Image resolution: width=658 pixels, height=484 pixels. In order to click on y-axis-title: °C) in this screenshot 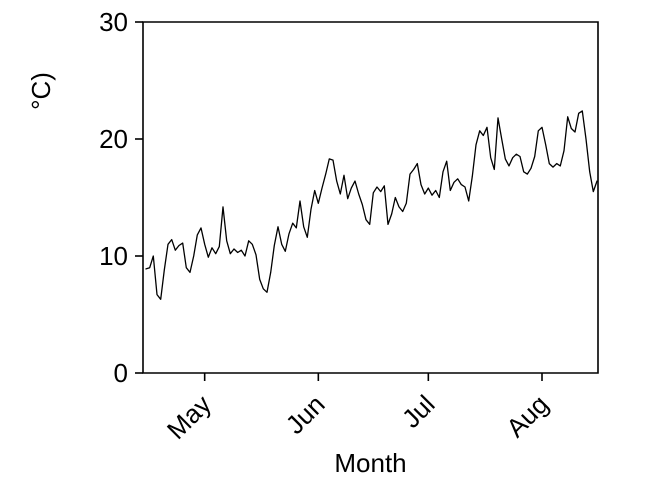, I will do `click(41, 91)`.